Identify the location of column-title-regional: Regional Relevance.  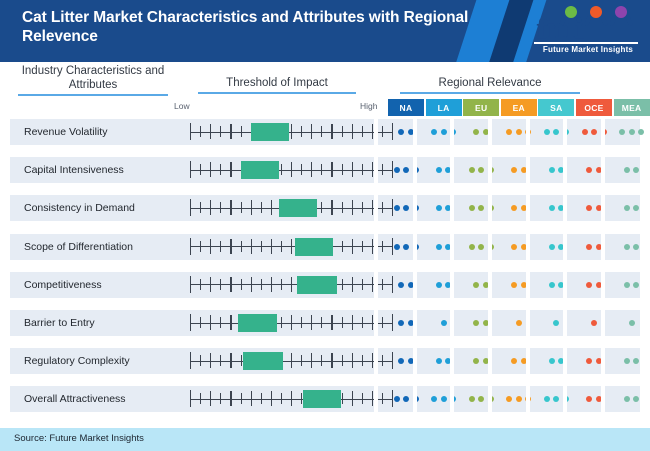
(490, 85).